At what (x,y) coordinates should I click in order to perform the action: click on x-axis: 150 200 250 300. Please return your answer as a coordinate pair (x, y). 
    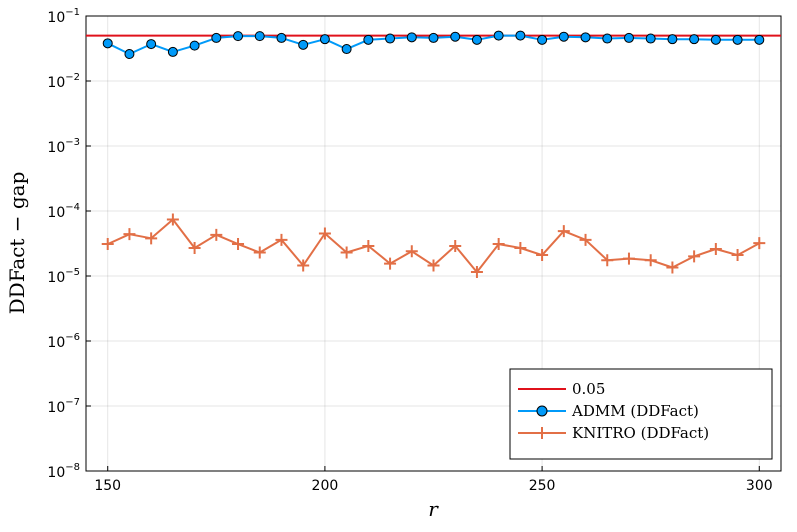
    Looking at the image, I should click on (433, 480).